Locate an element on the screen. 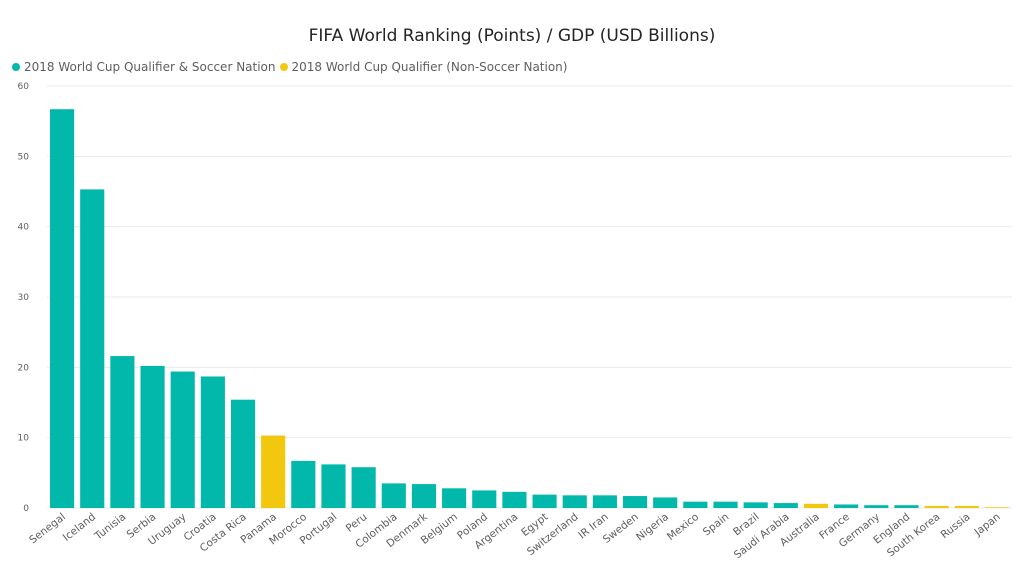  y-tick-label: 30 is located at coordinates (24, 298).